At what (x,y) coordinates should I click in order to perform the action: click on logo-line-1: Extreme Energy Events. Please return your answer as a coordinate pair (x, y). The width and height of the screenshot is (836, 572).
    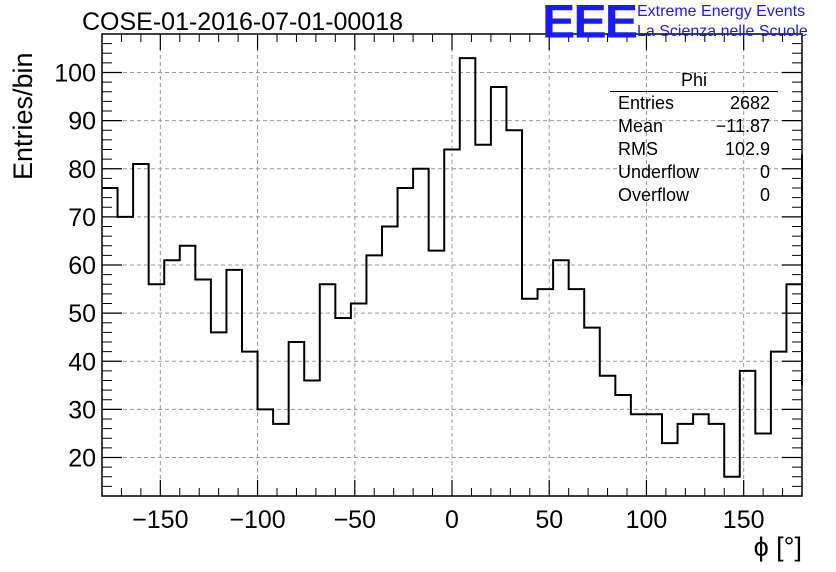
    Looking at the image, I should click on (721, 11).